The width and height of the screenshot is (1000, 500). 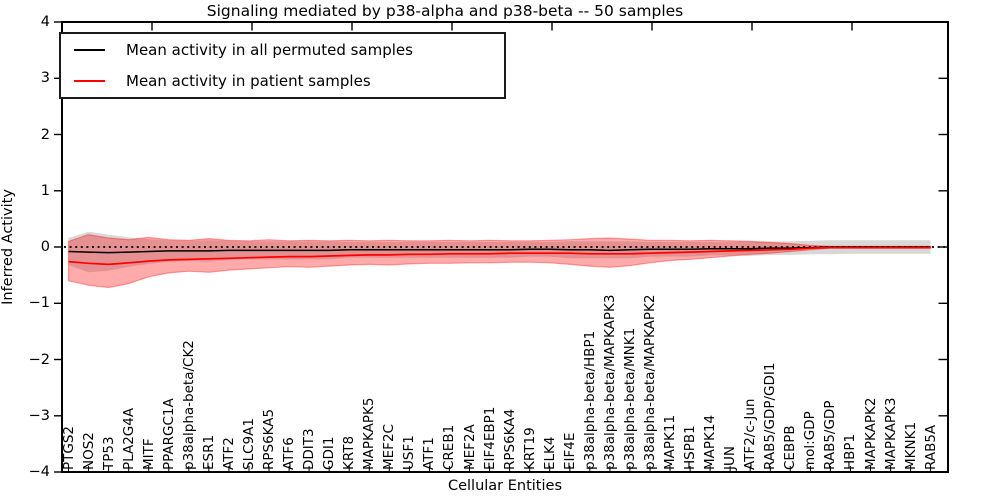 I want to click on x-tick-label: CEBPB, so click(x=790, y=447).